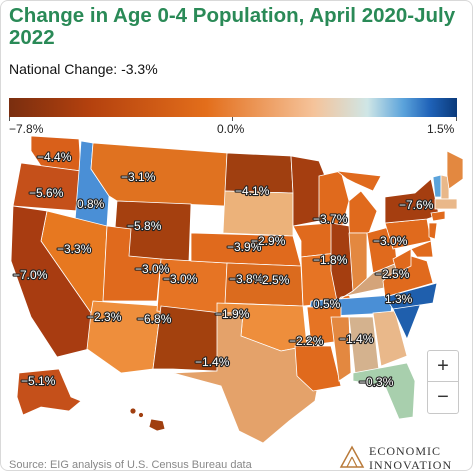  What do you see at coordinates (358, 181) in the screenshot?
I see `state-mi` at bounding box center [358, 181].